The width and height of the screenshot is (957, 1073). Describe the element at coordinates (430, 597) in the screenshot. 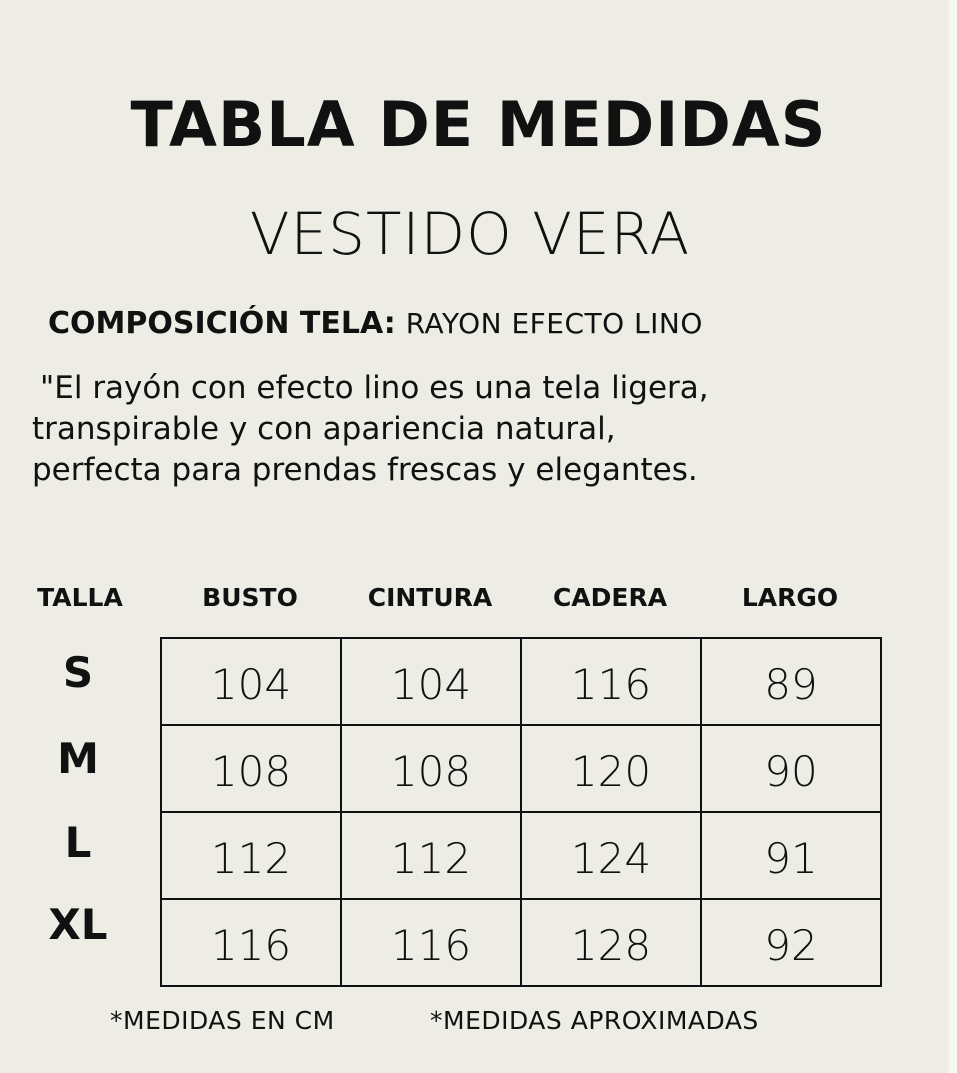

I see `header-cintura: CINTURA` at that location.